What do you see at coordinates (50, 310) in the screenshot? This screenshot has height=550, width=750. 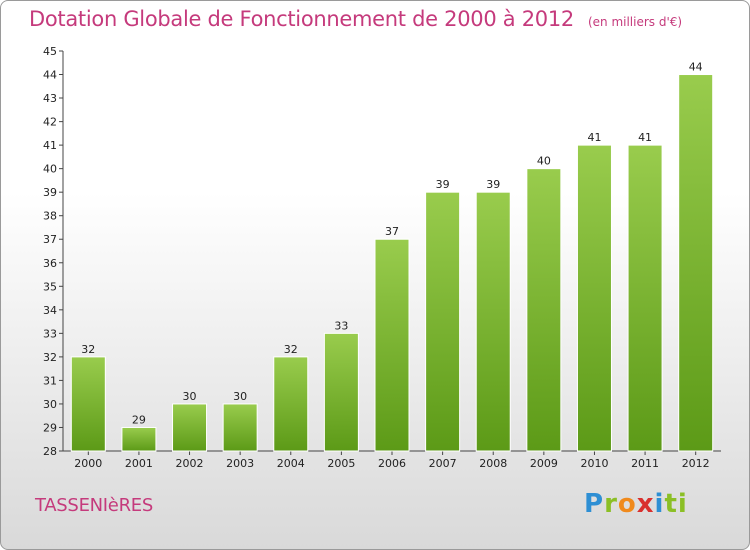 I see `y-tick-label: 34` at bounding box center [50, 310].